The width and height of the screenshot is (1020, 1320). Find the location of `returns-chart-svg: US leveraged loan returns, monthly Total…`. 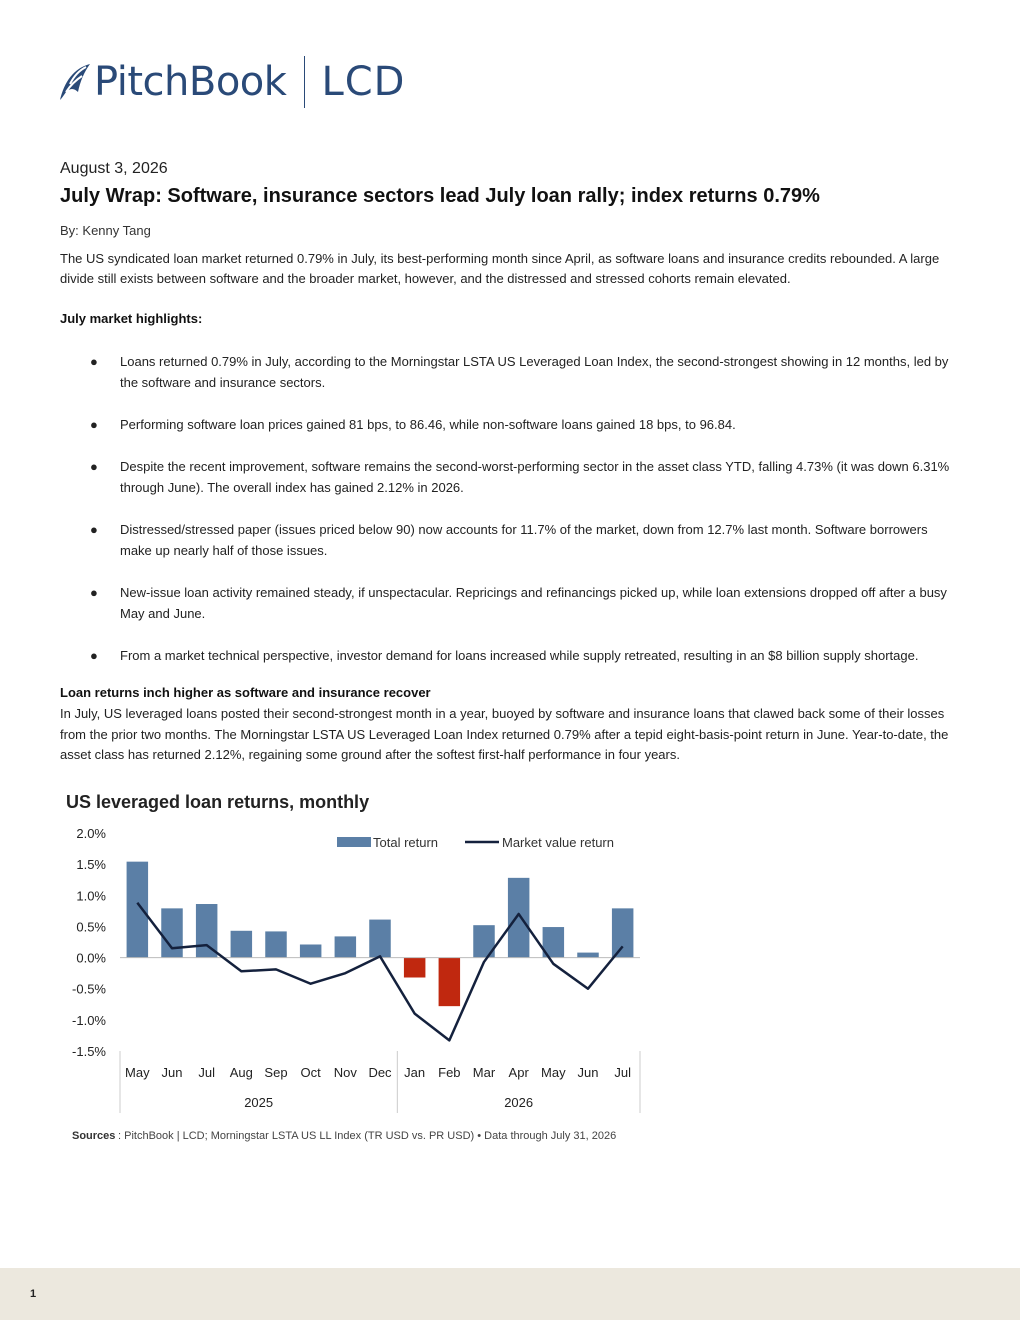

returns-chart-svg: US leveraged loan returns, monthly Total… is located at coordinates (353, 967).